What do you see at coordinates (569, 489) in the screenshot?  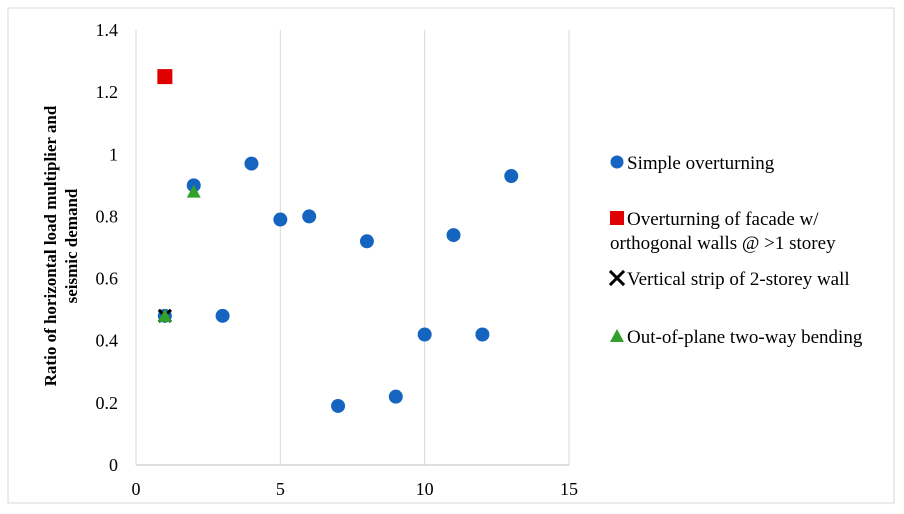 I see `x-tick-label-15: 15` at bounding box center [569, 489].